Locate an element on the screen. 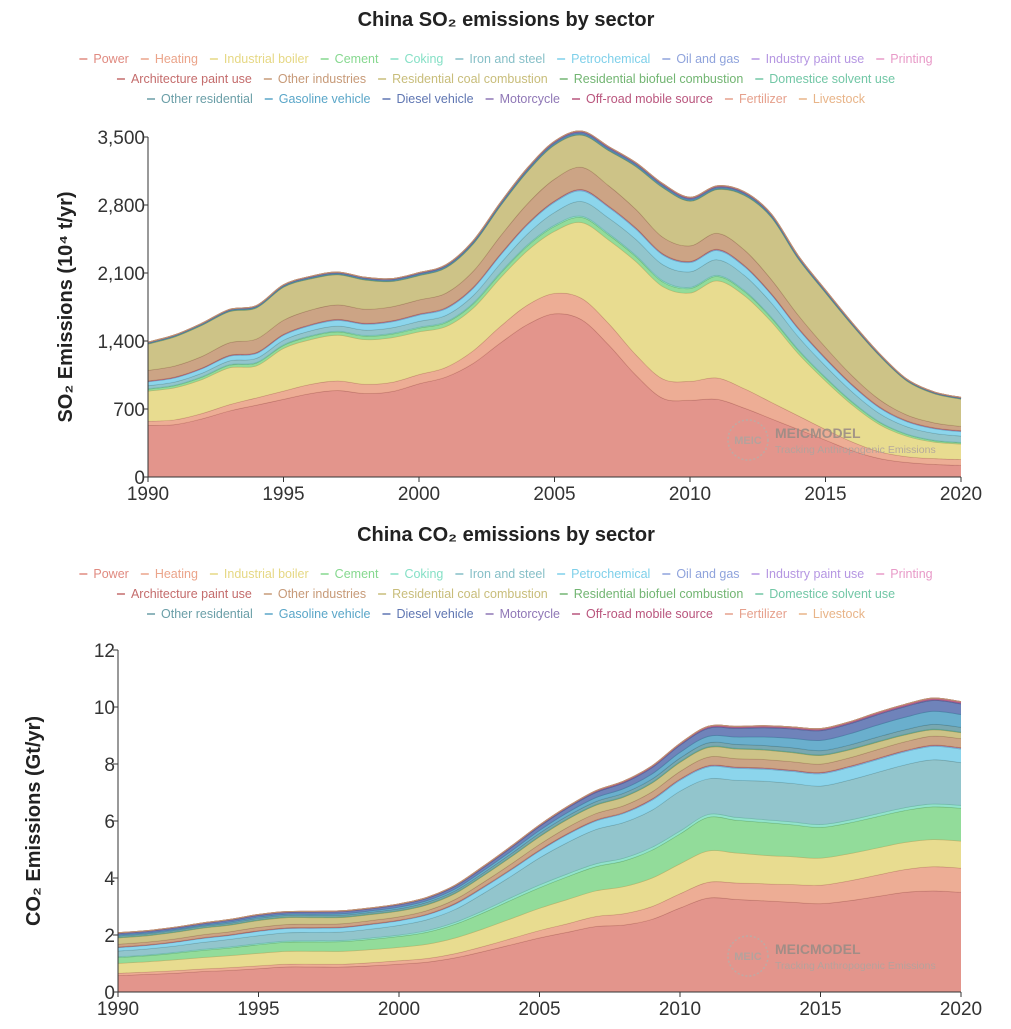 The width and height of the screenshot is (1011, 1029). y-tick-label: 10 is located at coordinates (104, 708).